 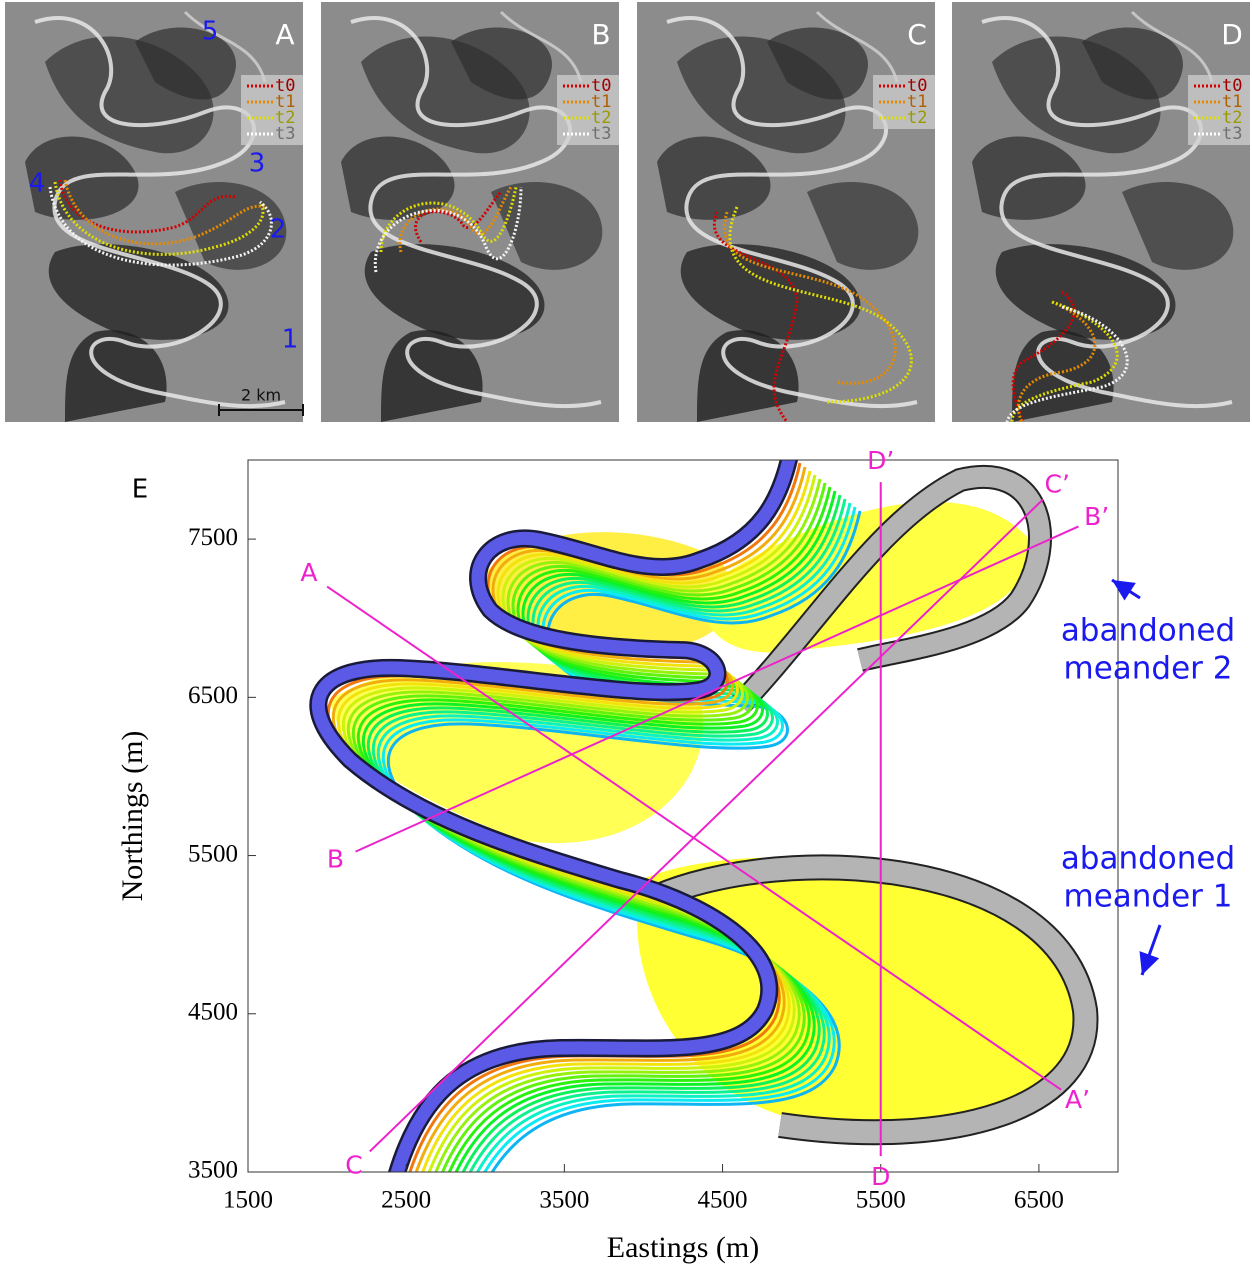 I want to click on y-tick-label: 3500, so click(x=213, y=1170).